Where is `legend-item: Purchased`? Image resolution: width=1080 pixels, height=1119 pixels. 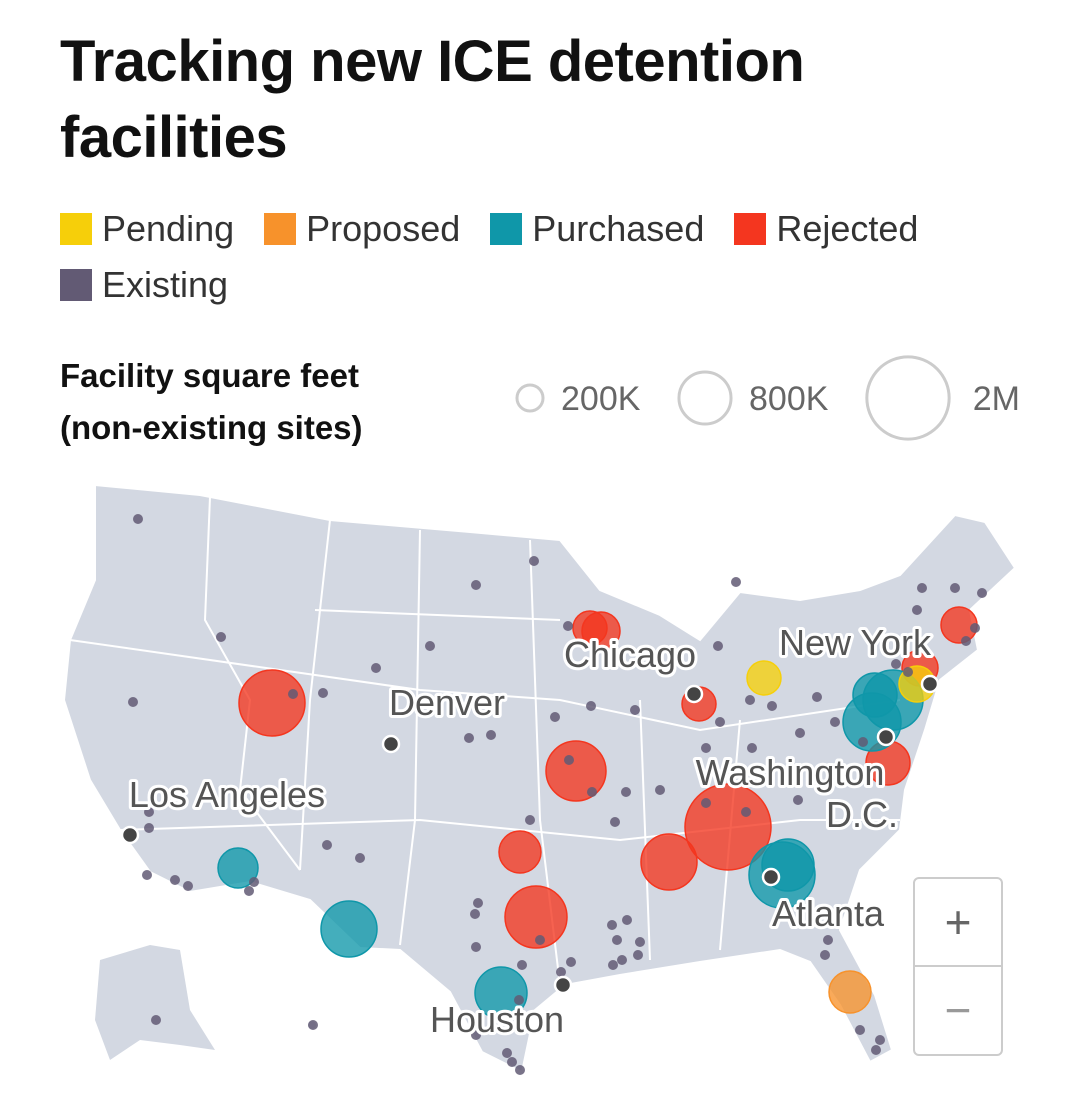
legend-item: Purchased is located at coordinates (597, 228).